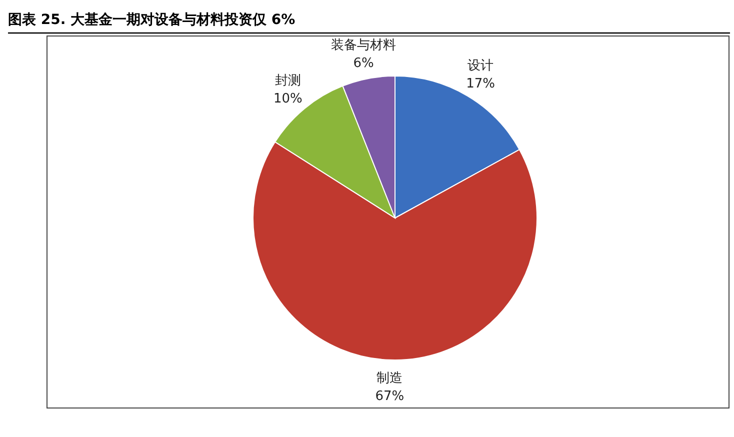 This screenshot has height=437, width=734. I want to click on slice-label: 封测, so click(287, 81).